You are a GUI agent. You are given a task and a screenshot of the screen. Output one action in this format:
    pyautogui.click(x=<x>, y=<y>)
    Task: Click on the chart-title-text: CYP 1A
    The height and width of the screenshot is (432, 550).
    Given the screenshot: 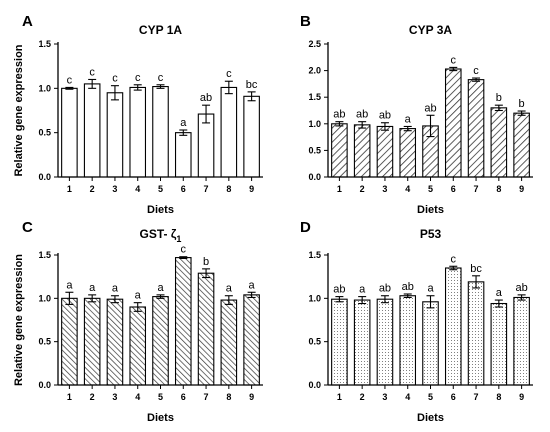 What is the action you would take?
    pyautogui.click(x=160, y=30)
    